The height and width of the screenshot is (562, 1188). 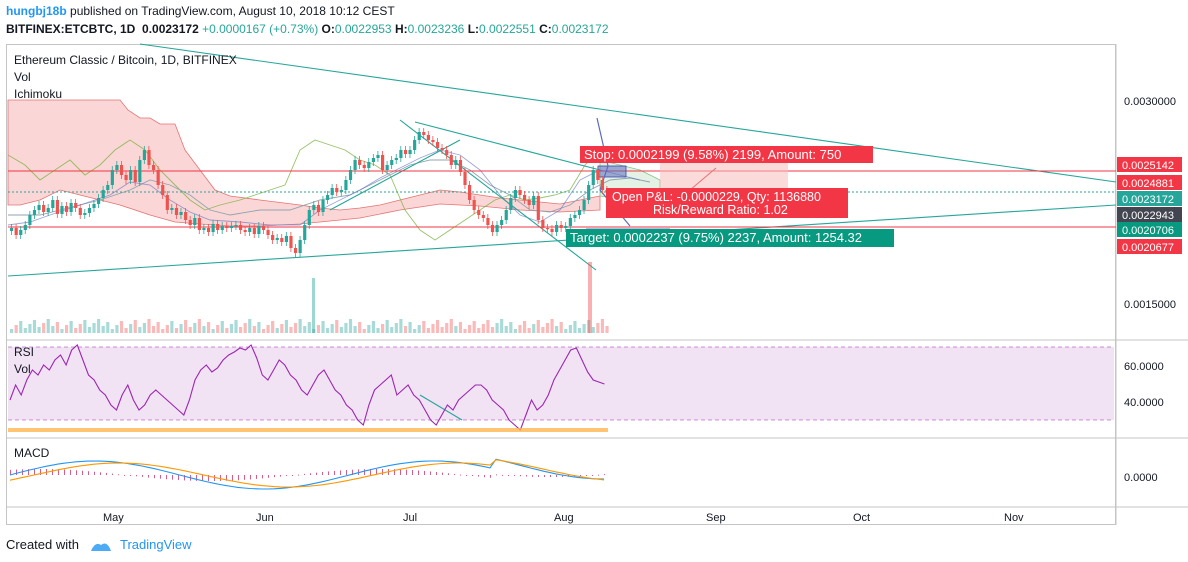 I want to click on entry-box, so click(x=612, y=171).